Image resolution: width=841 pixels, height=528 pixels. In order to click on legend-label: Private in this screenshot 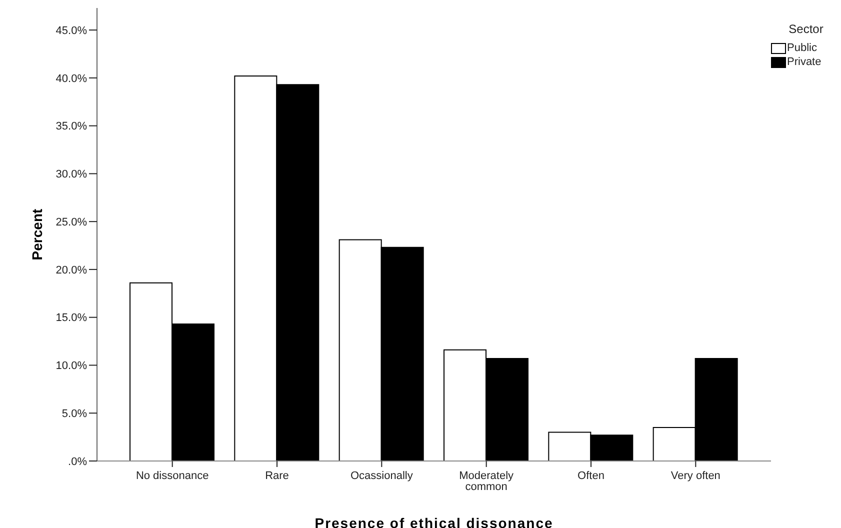, I will do `click(804, 62)`.